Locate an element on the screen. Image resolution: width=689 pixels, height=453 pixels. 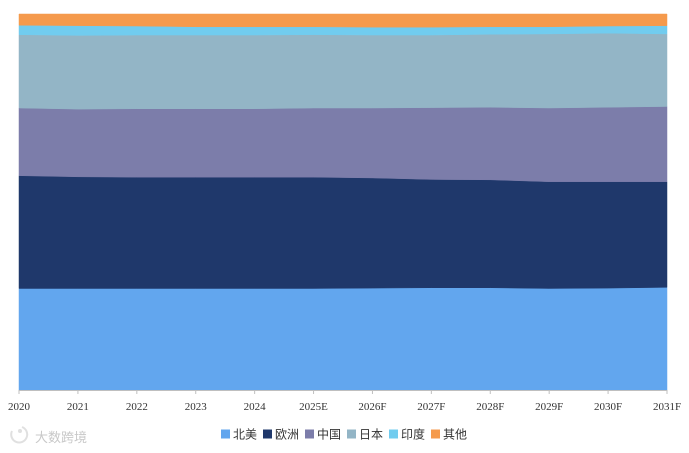
legend-label: 欧洲 is located at coordinates (287, 435).